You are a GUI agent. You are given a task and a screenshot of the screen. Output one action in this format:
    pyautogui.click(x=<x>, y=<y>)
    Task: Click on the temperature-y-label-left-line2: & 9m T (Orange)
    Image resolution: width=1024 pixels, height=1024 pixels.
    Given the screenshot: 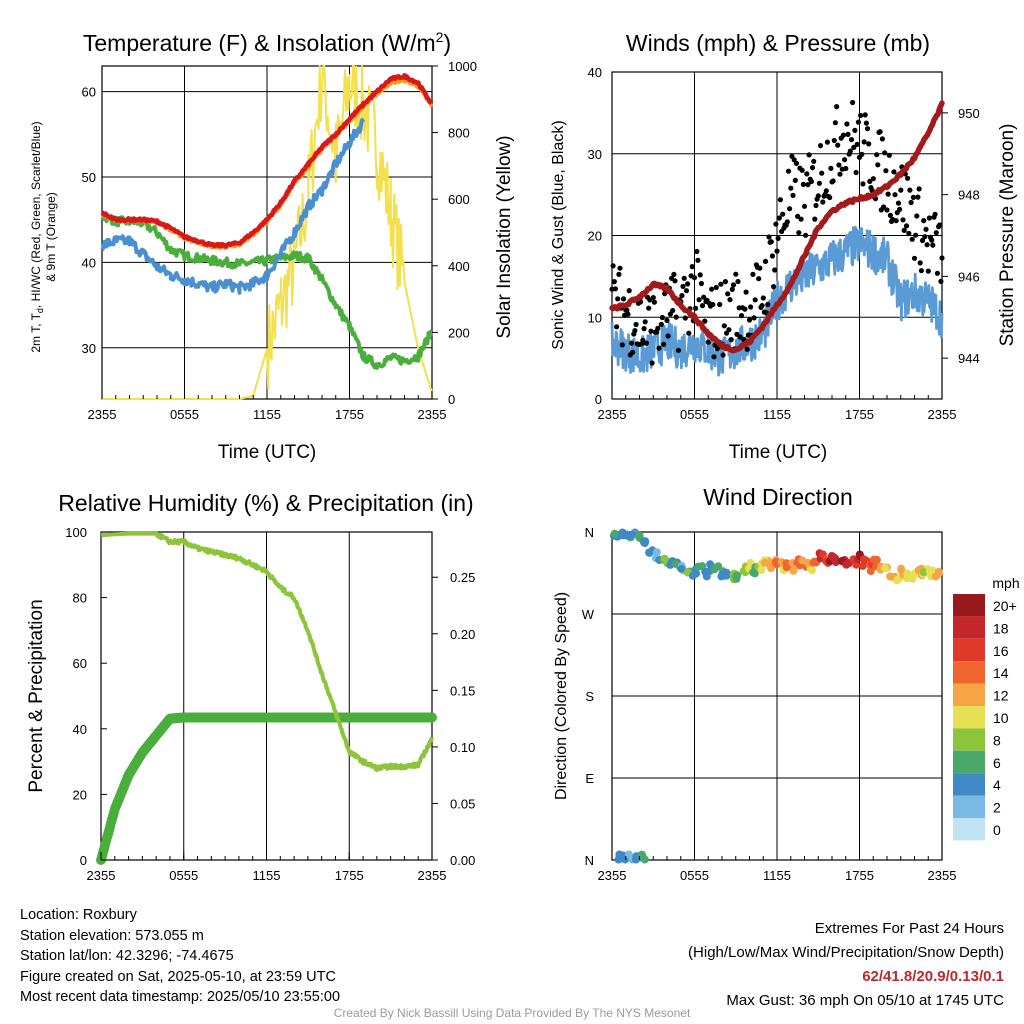 What is the action you would take?
    pyautogui.click(x=51, y=237)
    